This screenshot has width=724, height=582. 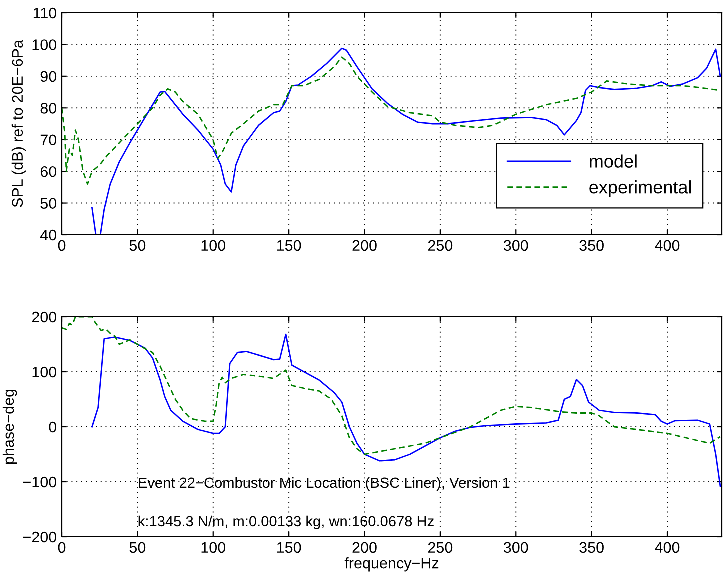 I want to click on legend-label: experimental, so click(x=641, y=189).